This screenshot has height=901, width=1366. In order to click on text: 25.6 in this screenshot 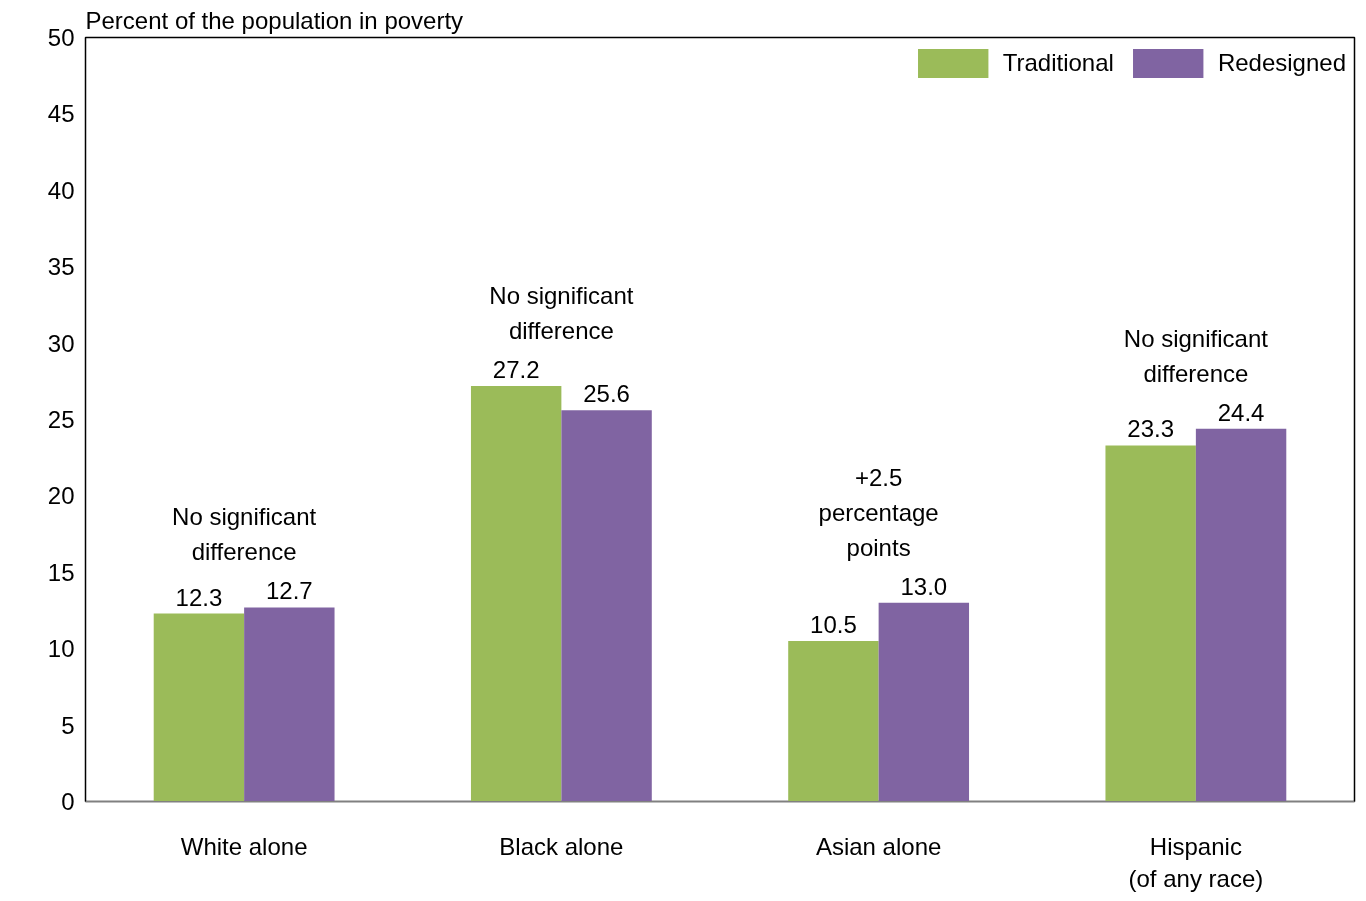, I will do `click(606, 394)`.